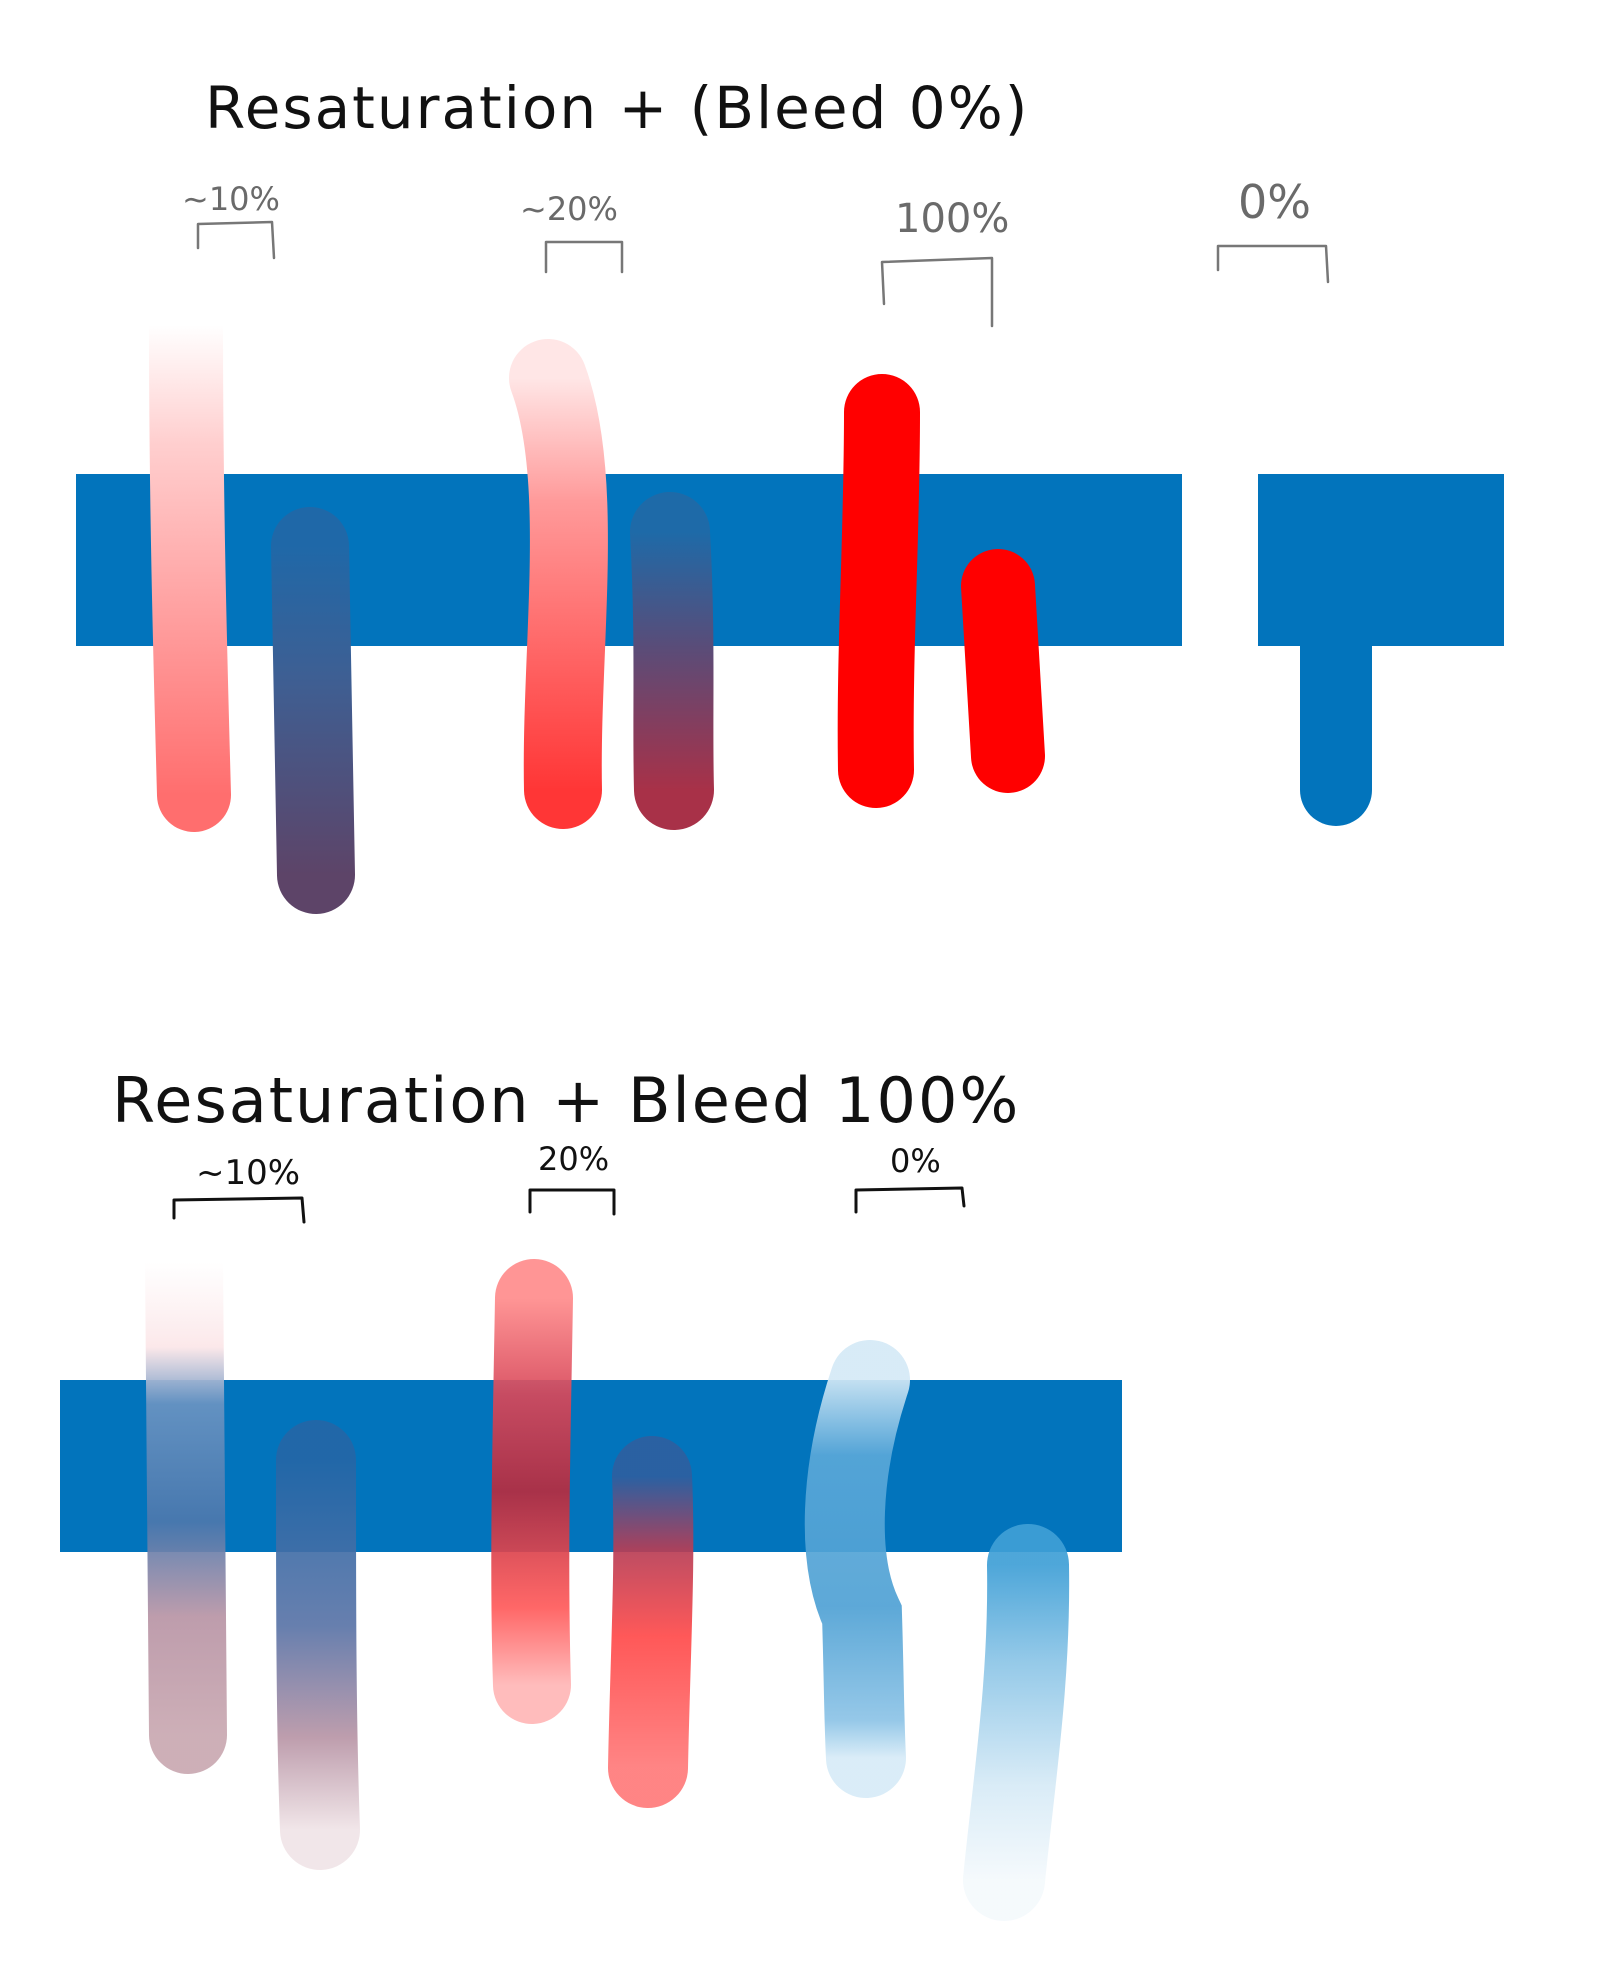  I want to click on bottom-label-0: 0%, so click(915, 1161).